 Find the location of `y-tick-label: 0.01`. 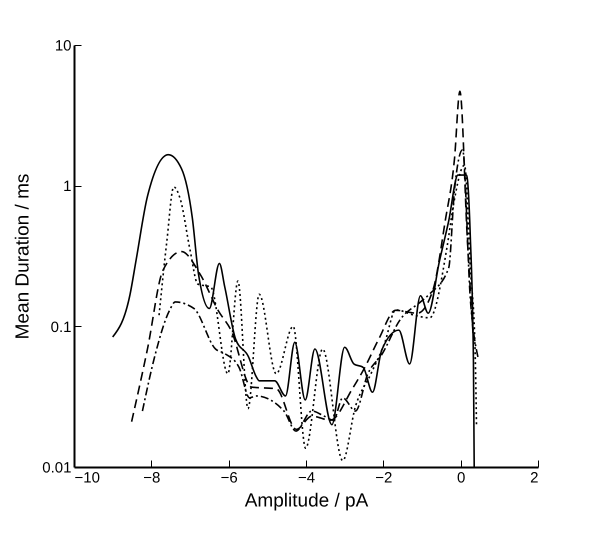

y-tick-label: 0.01 is located at coordinates (57, 468).